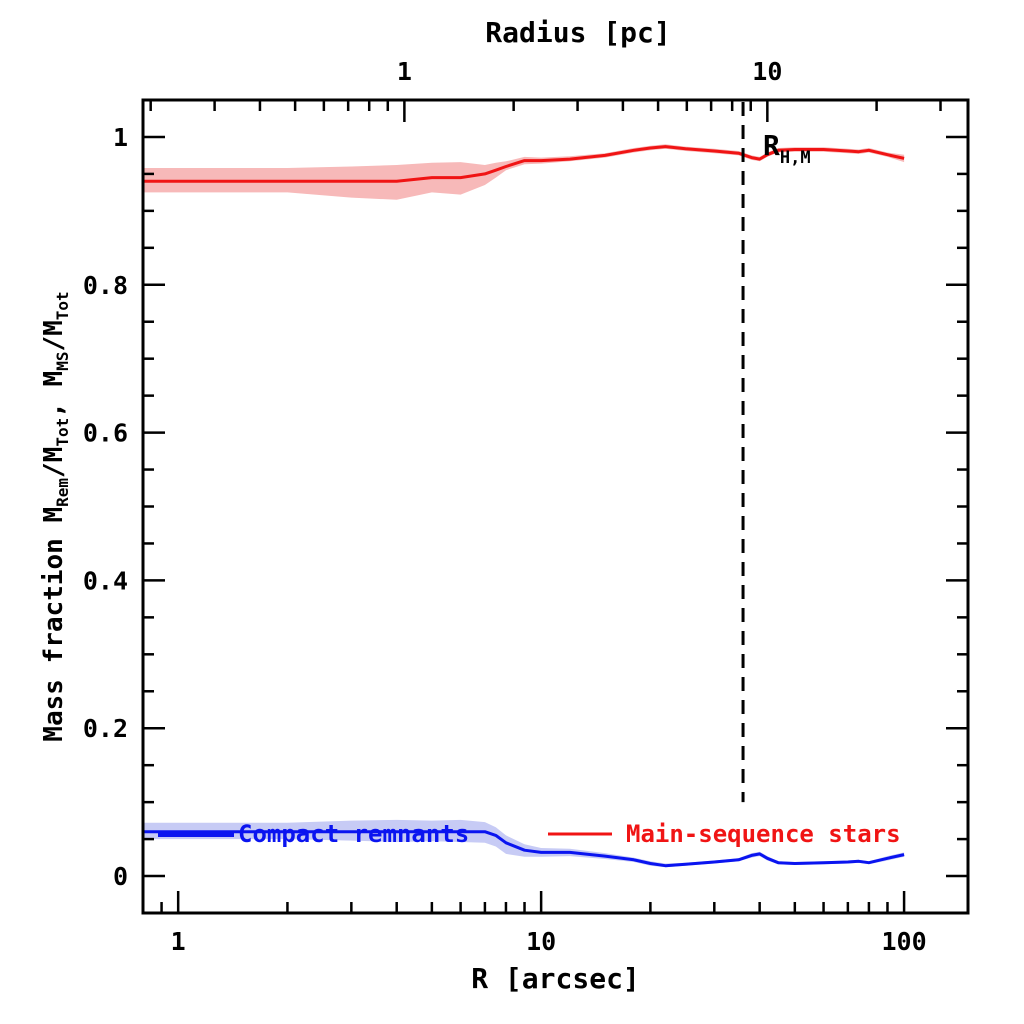 The height and width of the screenshot is (1024, 1024). I want to click on y-axis-title-mid1: /M, so click(54, 462).